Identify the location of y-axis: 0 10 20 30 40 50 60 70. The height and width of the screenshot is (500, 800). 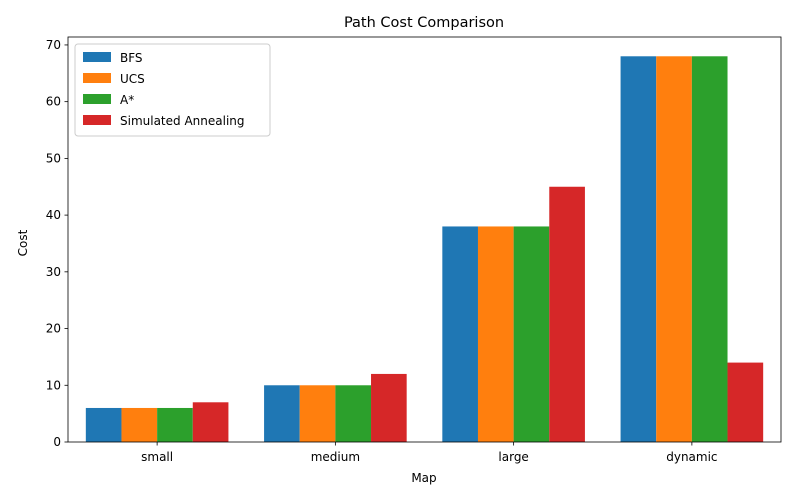
(57, 243).